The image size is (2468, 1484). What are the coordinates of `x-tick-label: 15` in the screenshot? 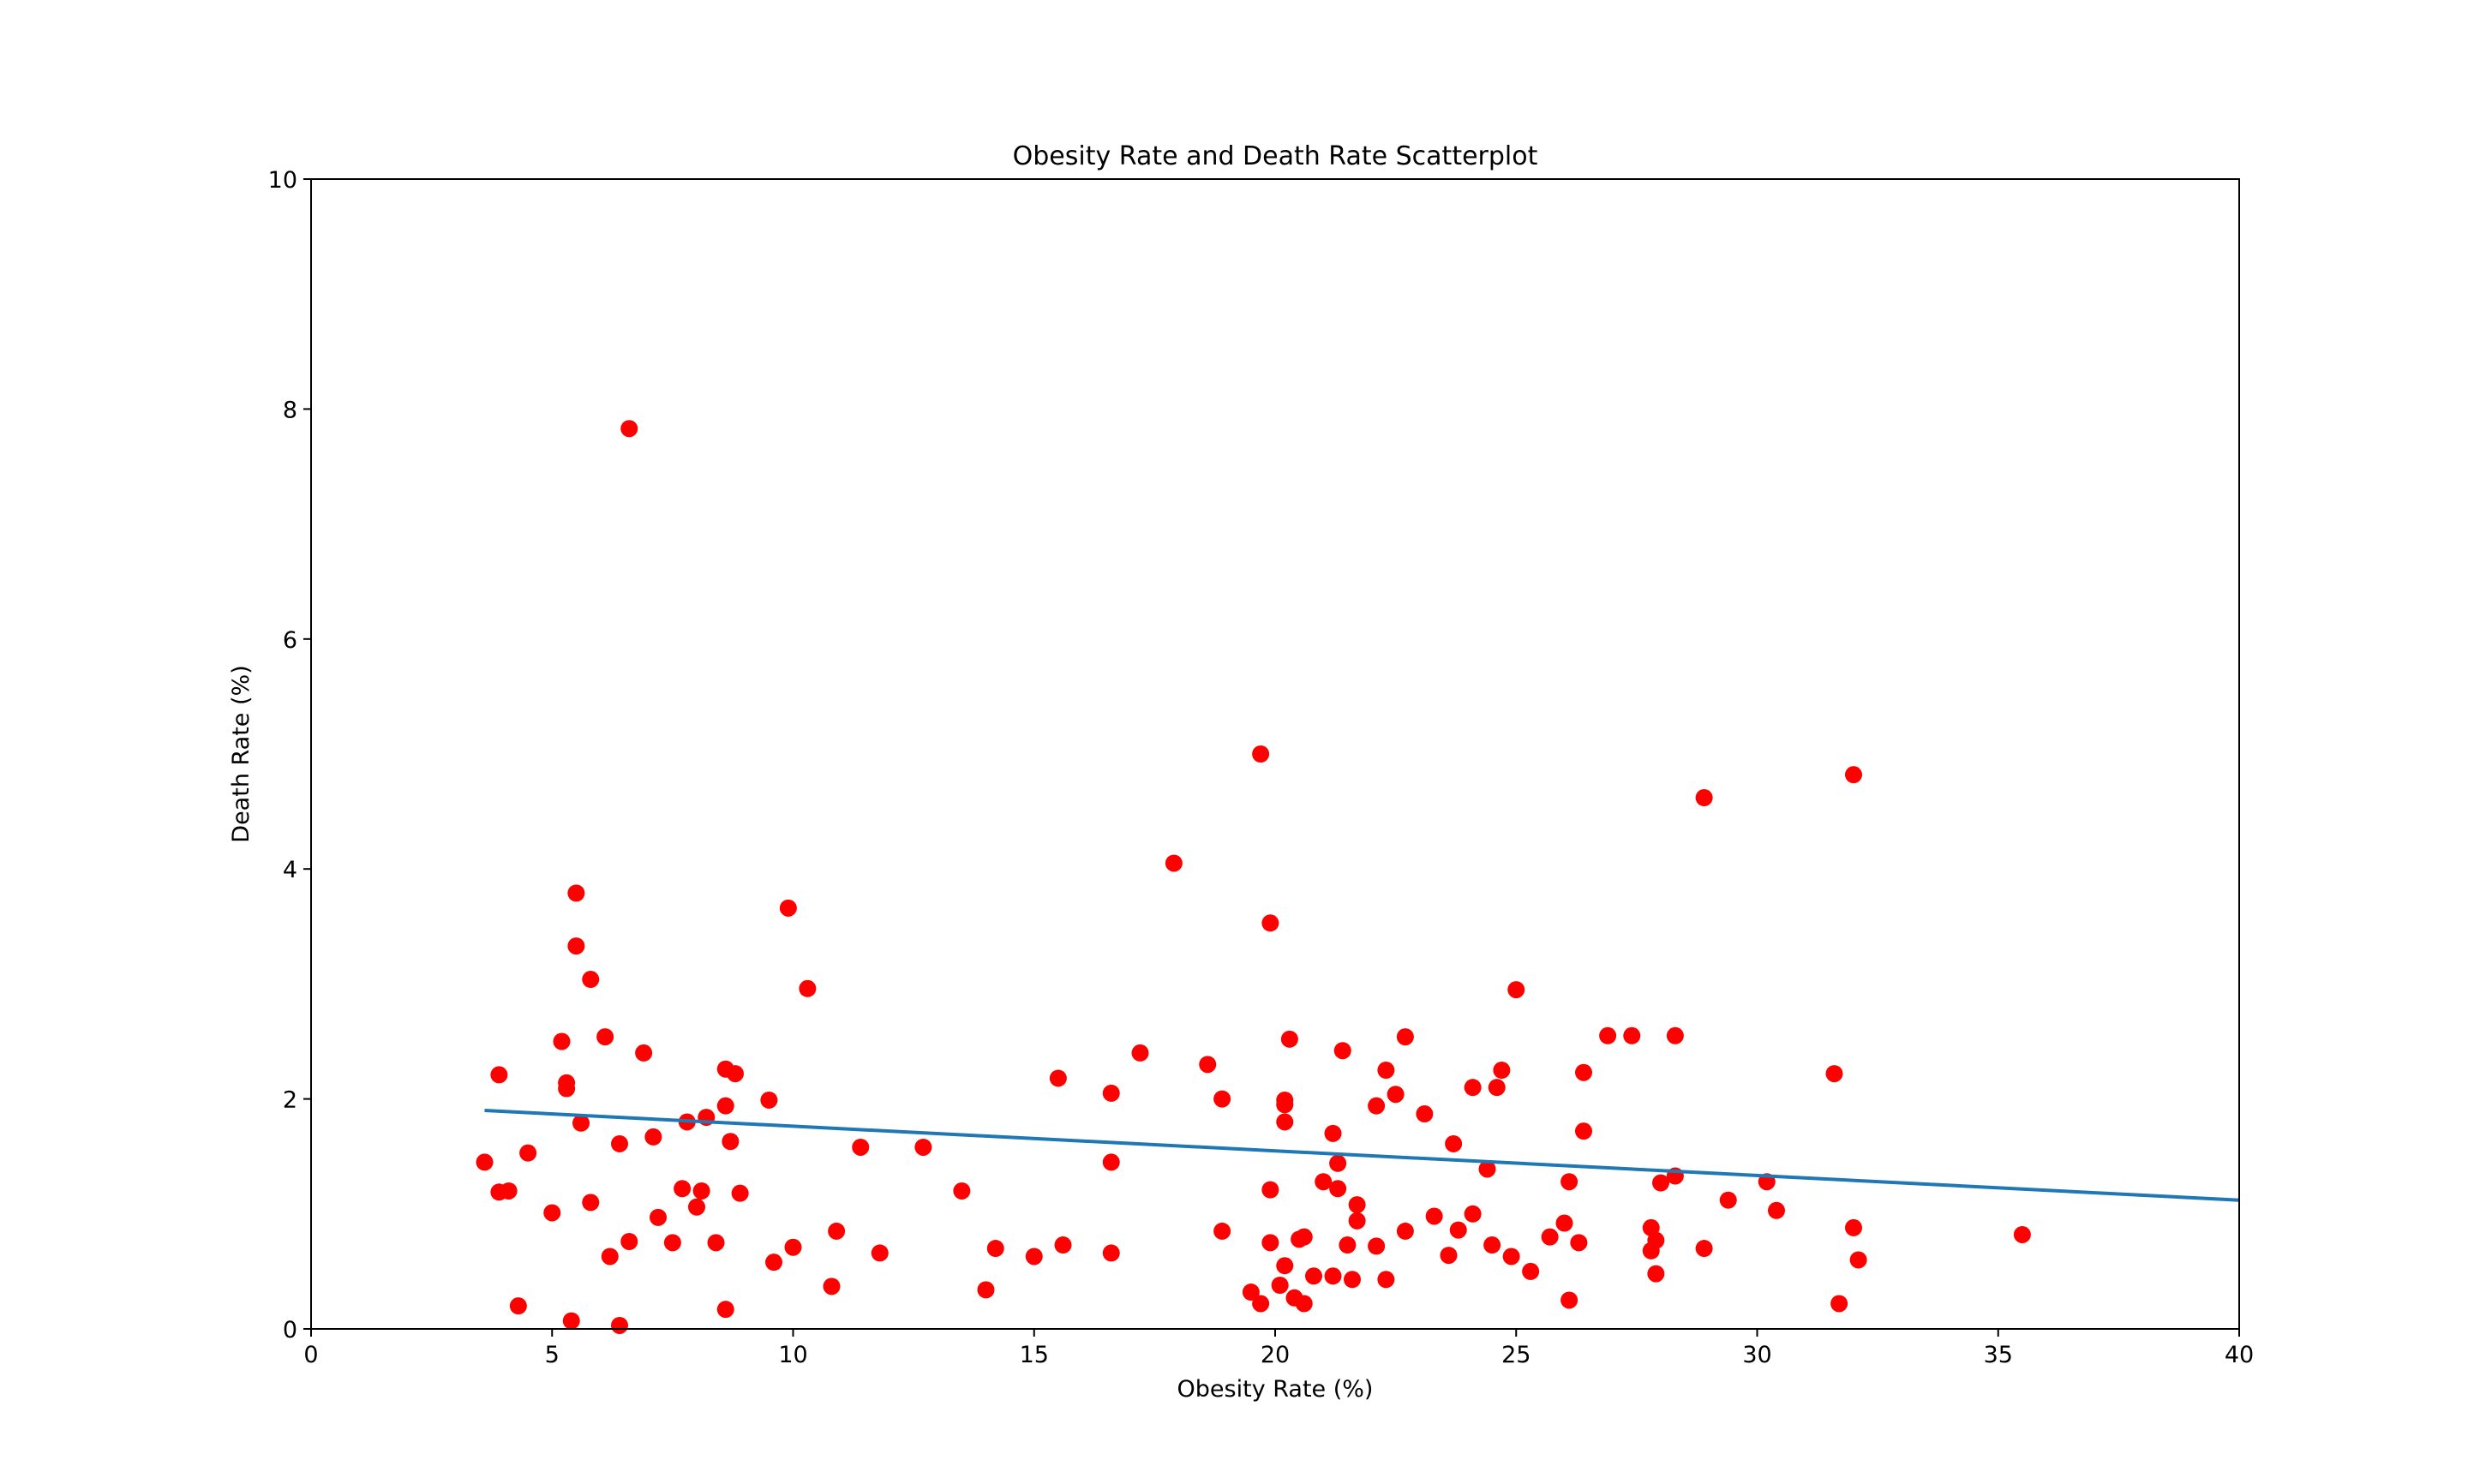 It's located at (1034, 1355).